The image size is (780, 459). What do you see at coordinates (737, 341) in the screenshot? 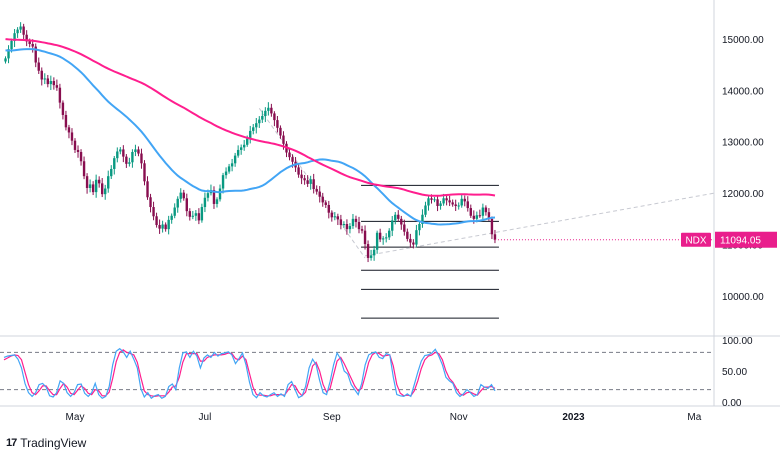
I see `osc-tick-label: 100.00` at bounding box center [737, 341].